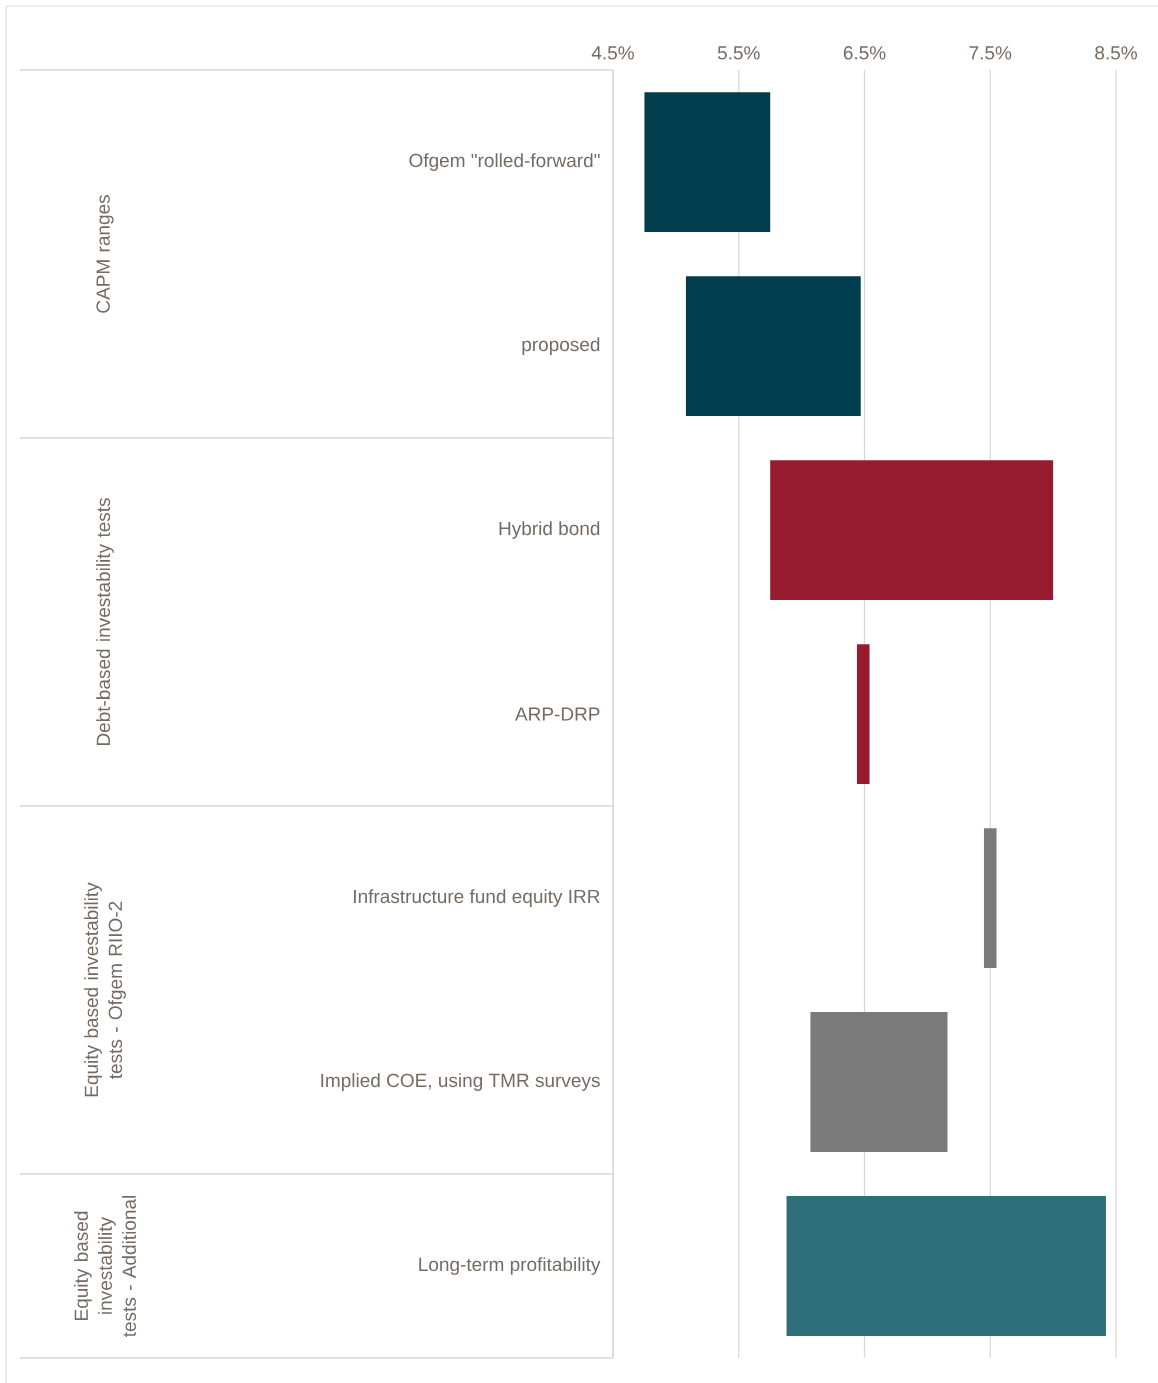 Image resolution: width=1158 pixels, height=1383 pixels. I want to click on y-tick-label: Infrastructure fund equity IRR, so click(477, 898).